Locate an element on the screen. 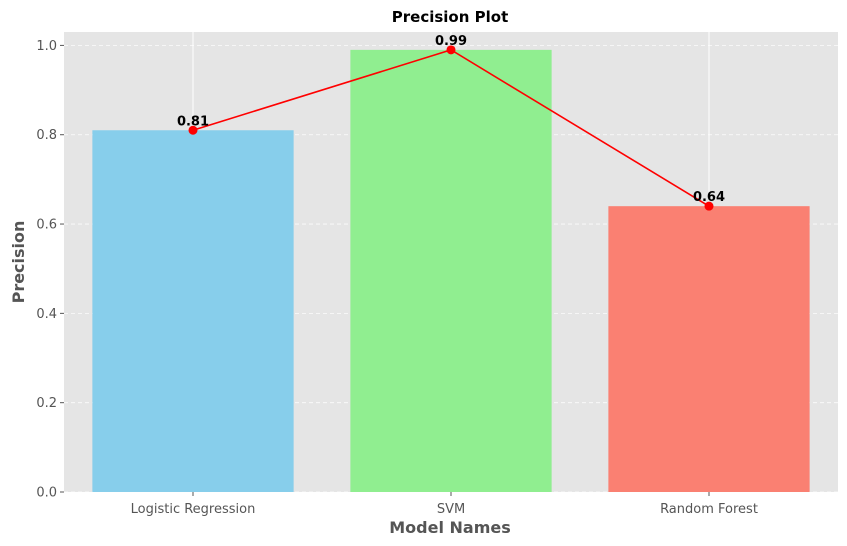 The image size is (847, 546). chart-title: Precision Plot is located at coordinates (450, 17).